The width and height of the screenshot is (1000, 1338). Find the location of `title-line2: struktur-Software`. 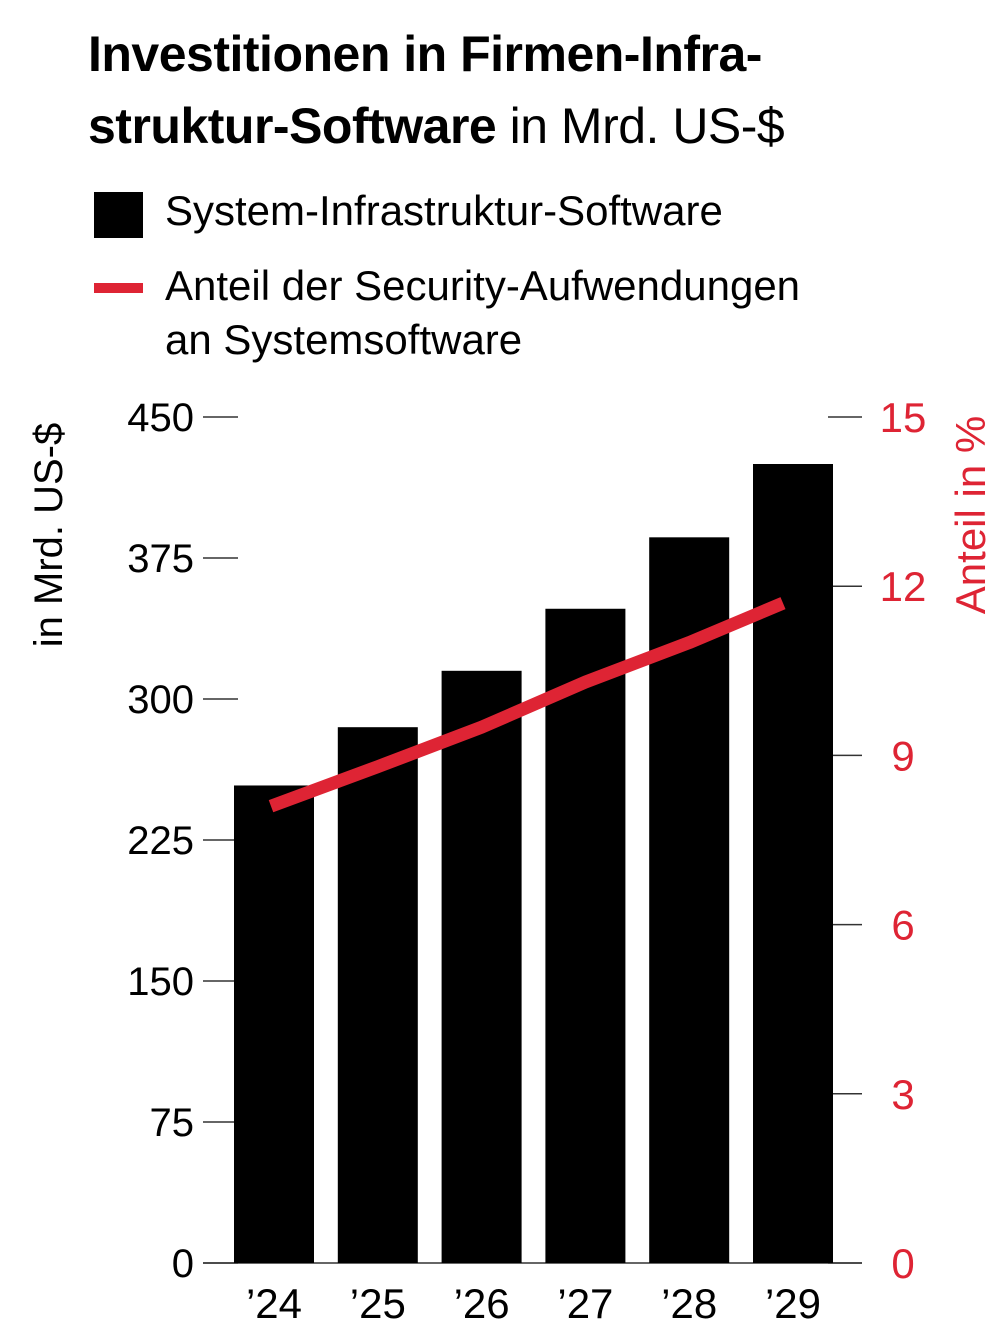

title-line2: struktur-Software is located at coordinates (292, 126).